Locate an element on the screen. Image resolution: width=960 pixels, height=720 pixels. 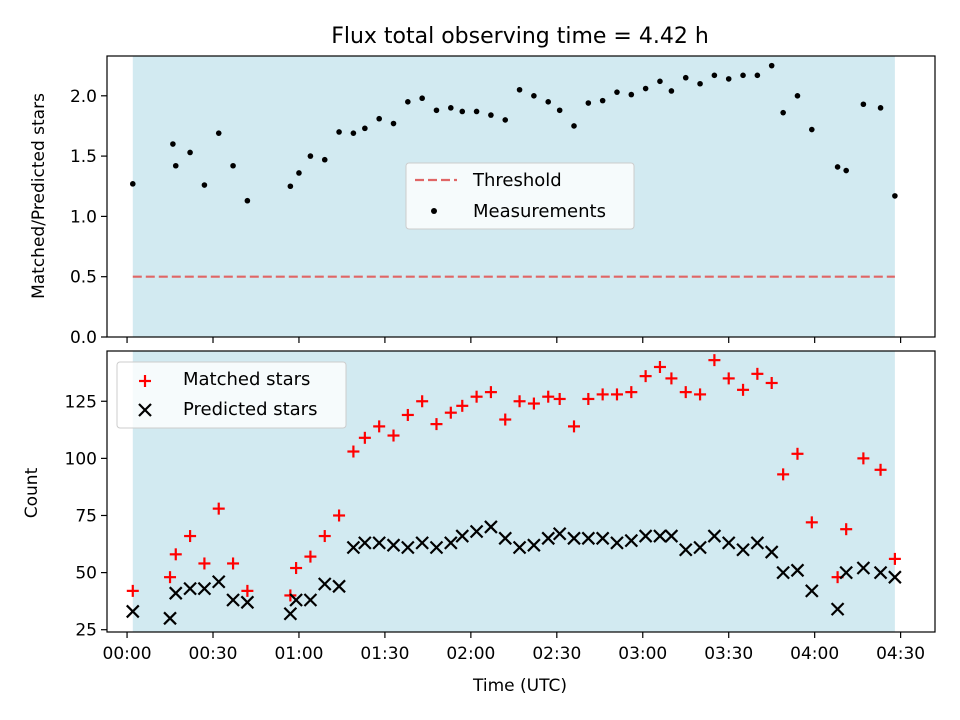
bottom-y-ticks: 25 50 75 100 125 is located at coordinates (86, 516).